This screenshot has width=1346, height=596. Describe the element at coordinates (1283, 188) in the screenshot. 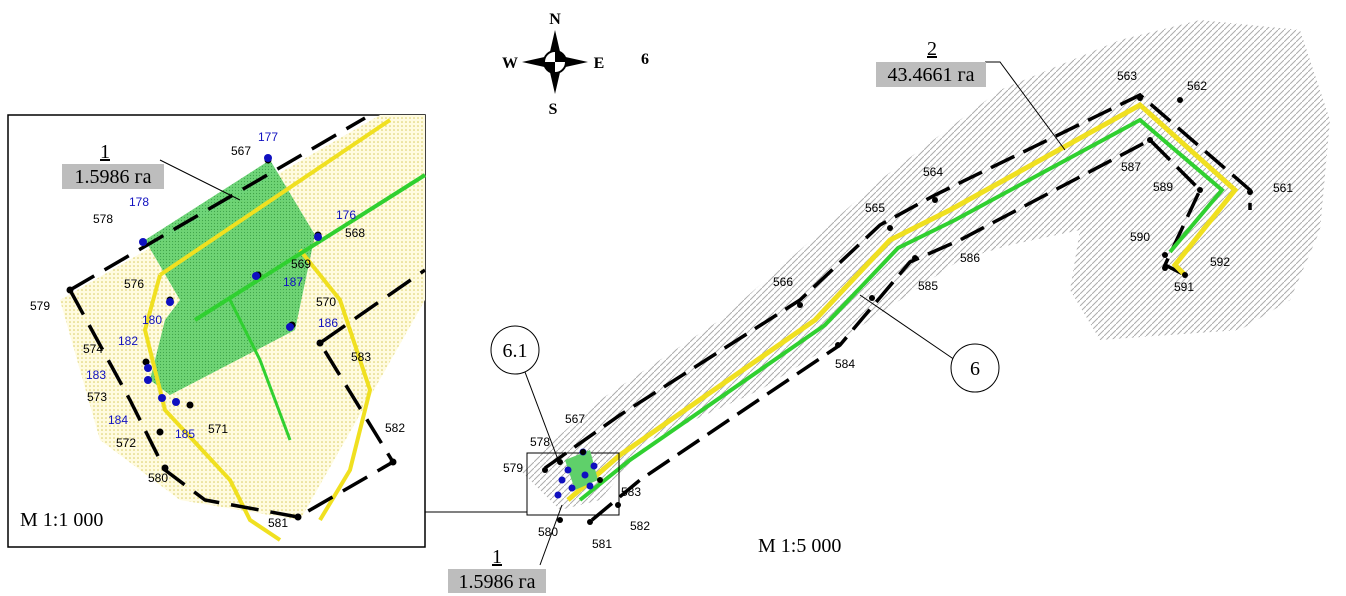

I see `point-label: 561` at that location.